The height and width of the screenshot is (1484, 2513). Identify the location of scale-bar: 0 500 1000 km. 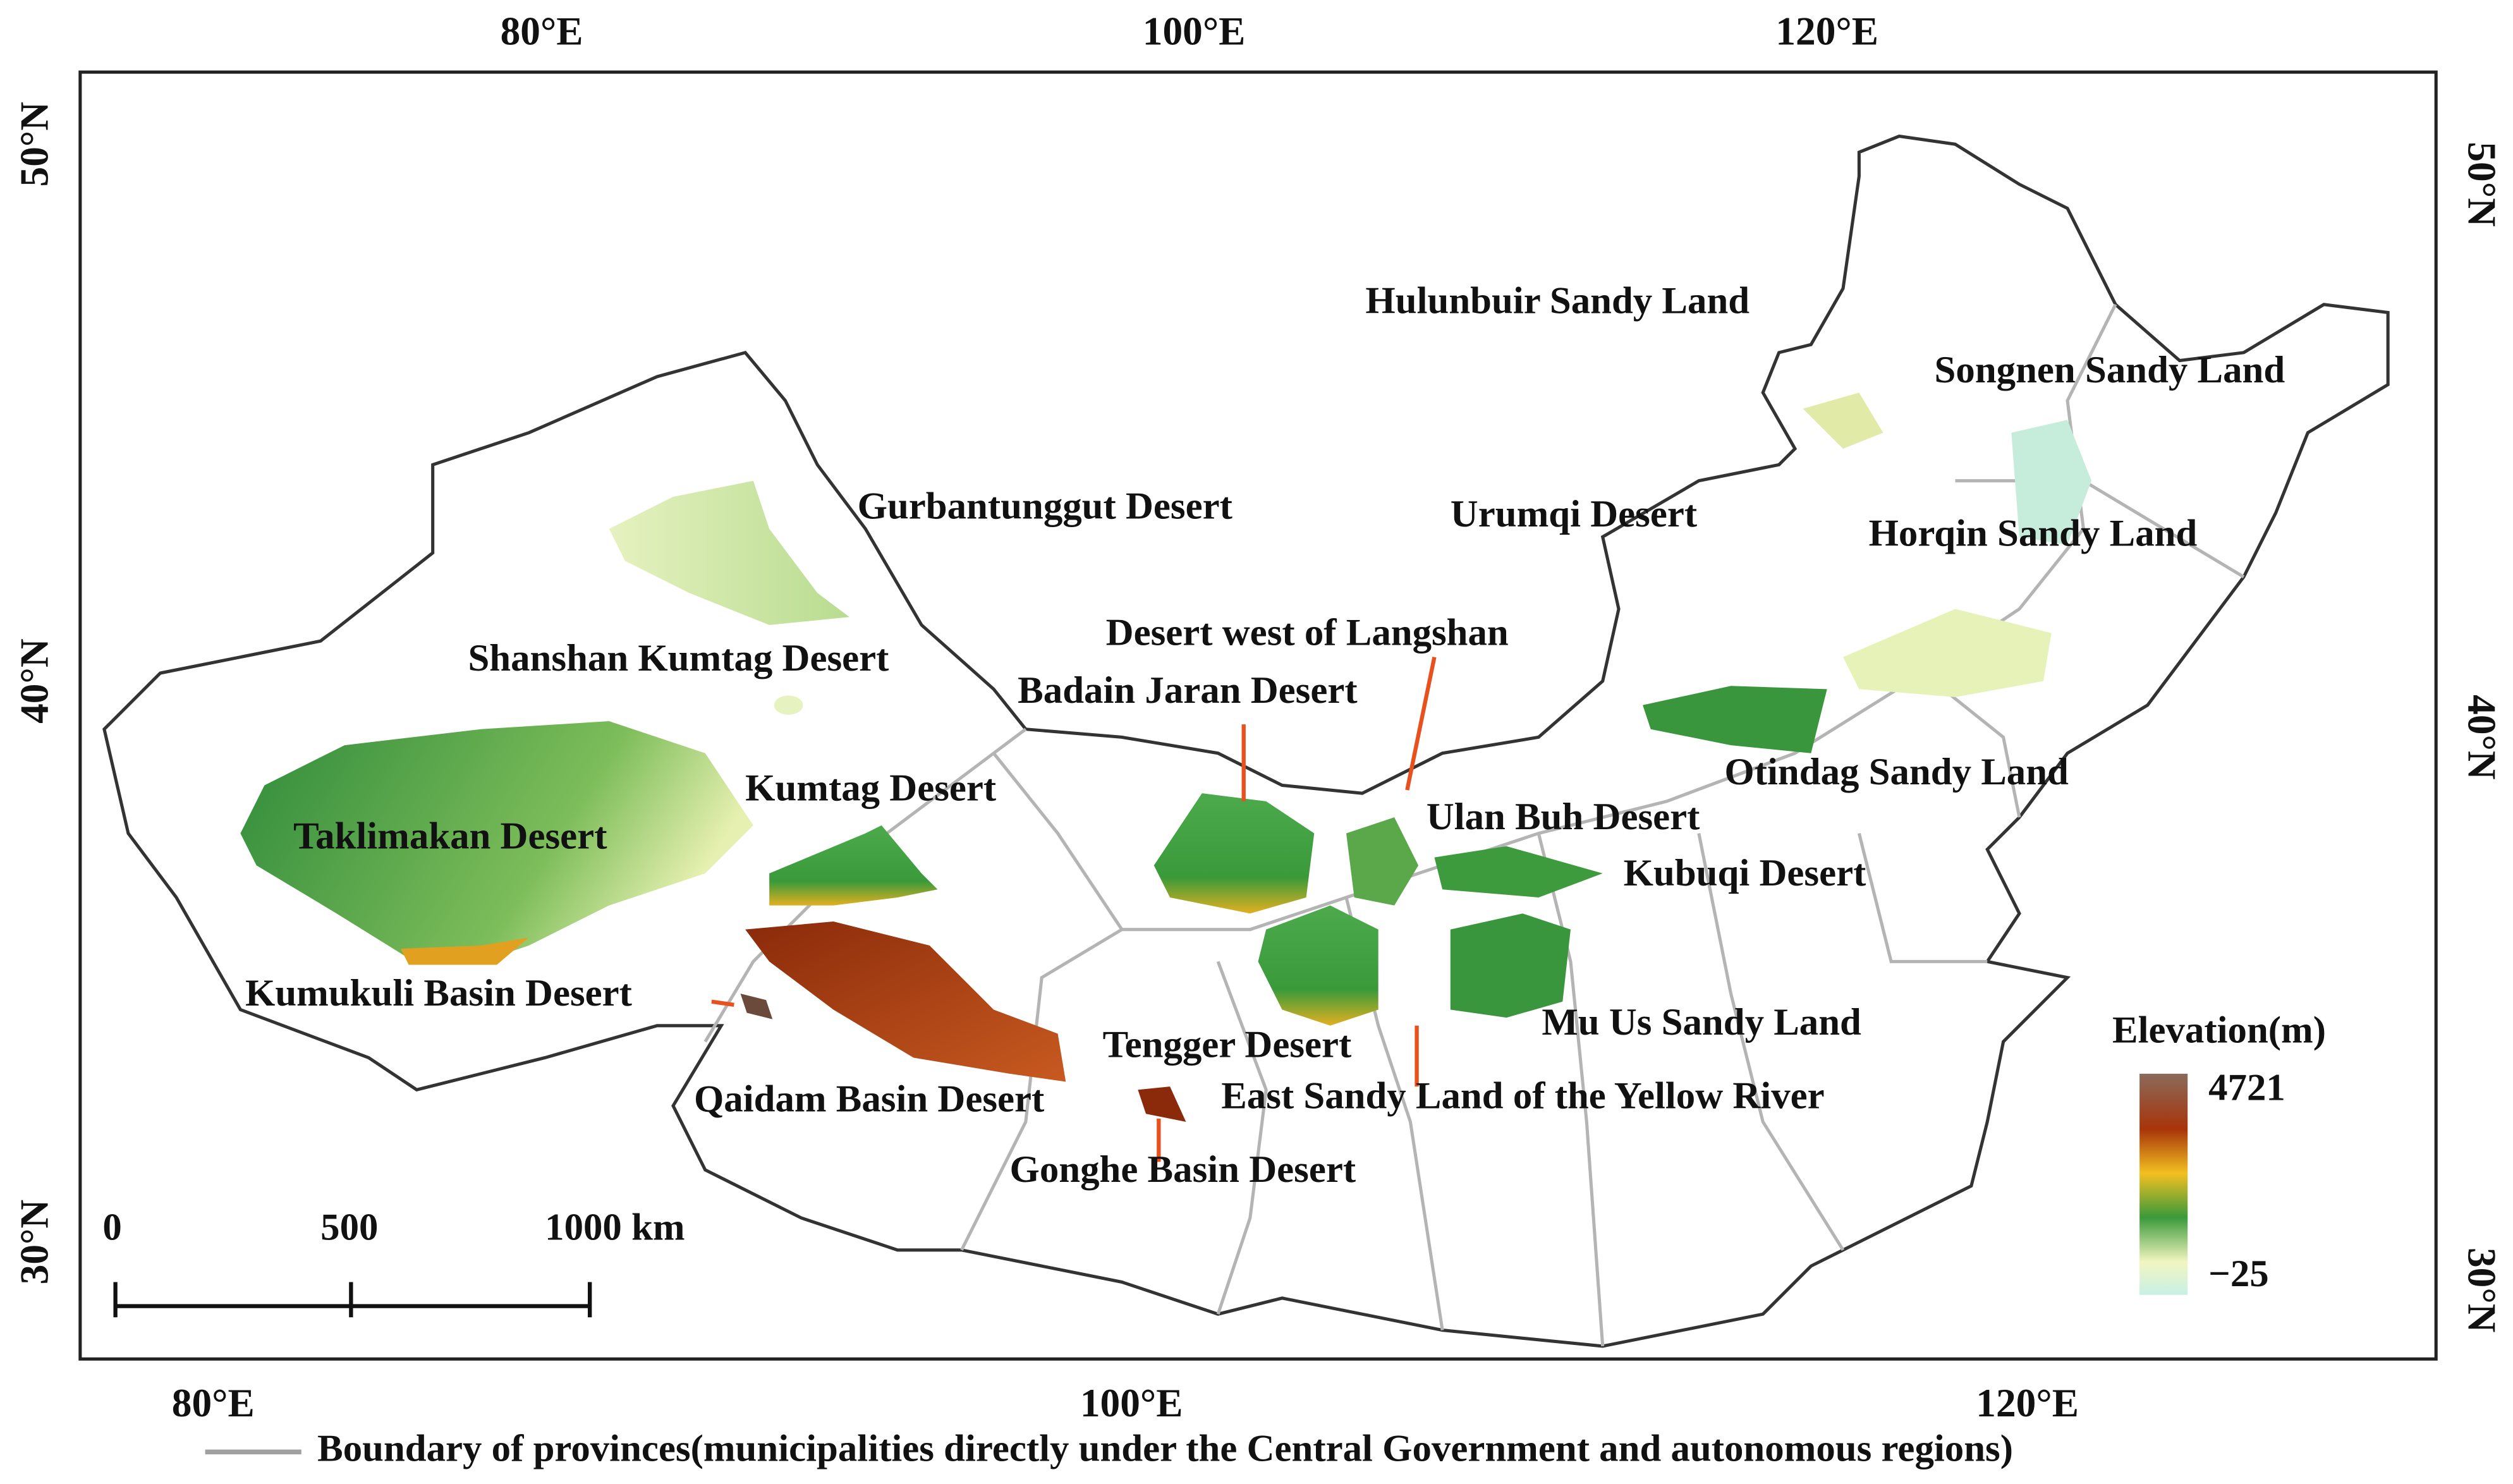
(393, 1262).